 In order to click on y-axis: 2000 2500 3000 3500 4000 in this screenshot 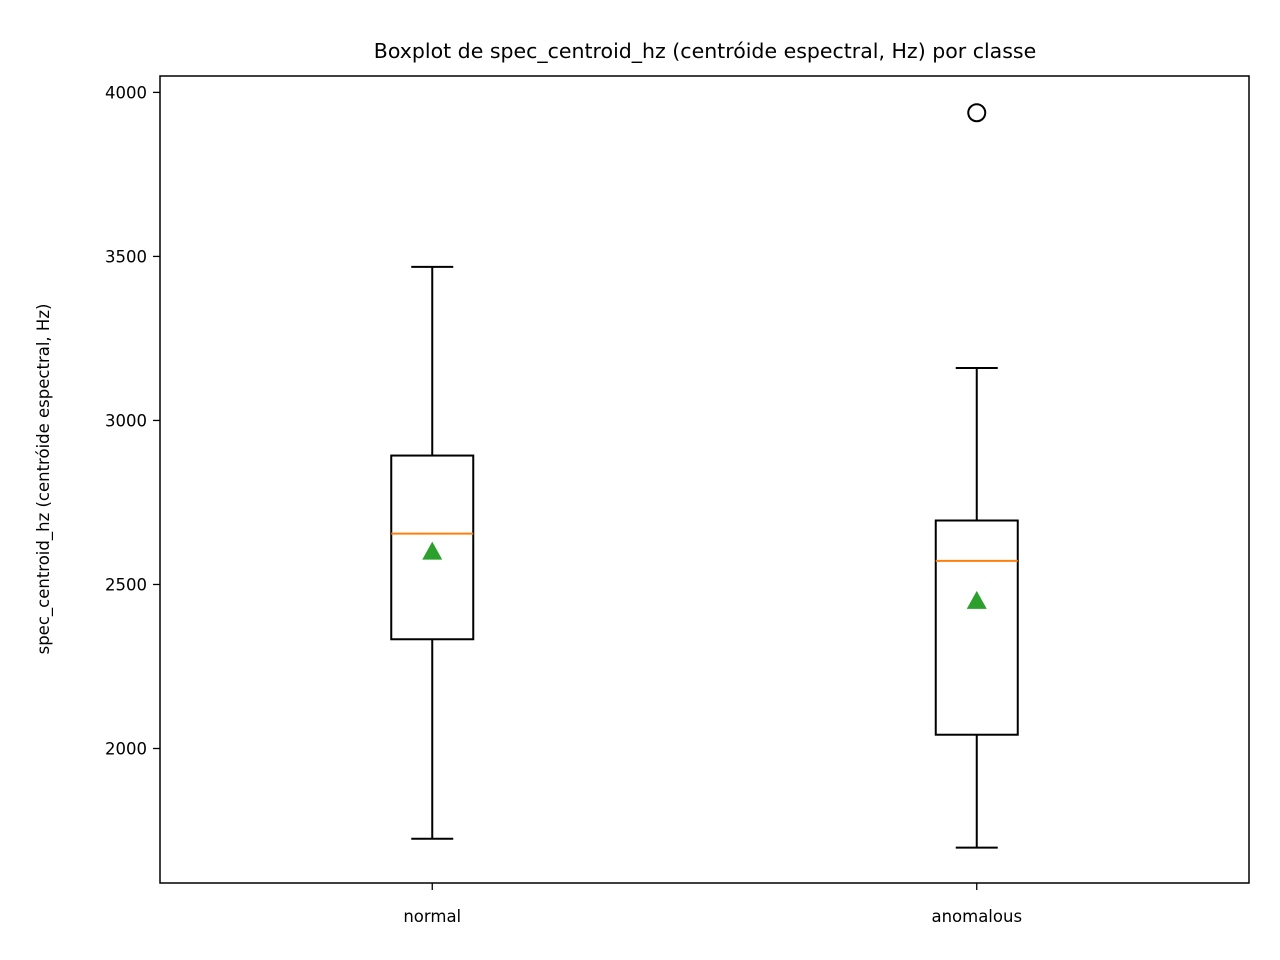, I will do `click(132, 421)`.